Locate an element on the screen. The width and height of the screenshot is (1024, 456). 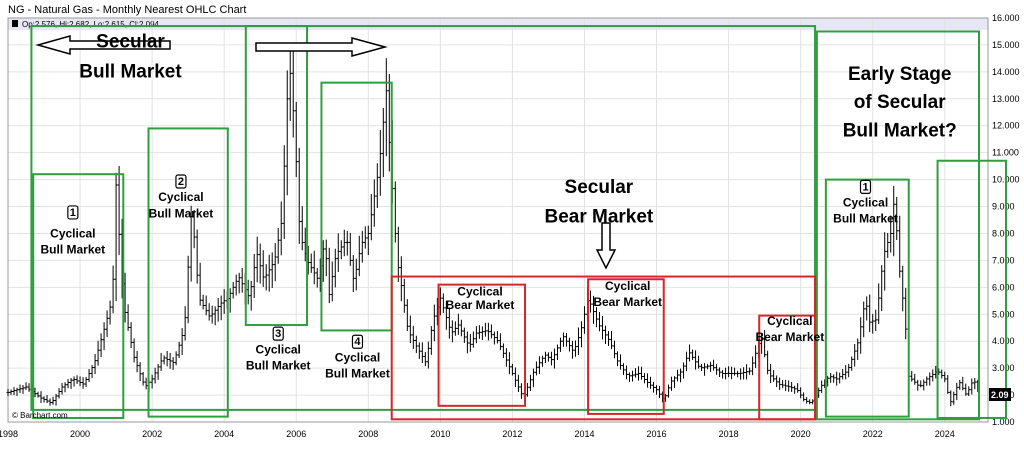
y-tick-label: 12.000 is located at coordinates (1006, 126).